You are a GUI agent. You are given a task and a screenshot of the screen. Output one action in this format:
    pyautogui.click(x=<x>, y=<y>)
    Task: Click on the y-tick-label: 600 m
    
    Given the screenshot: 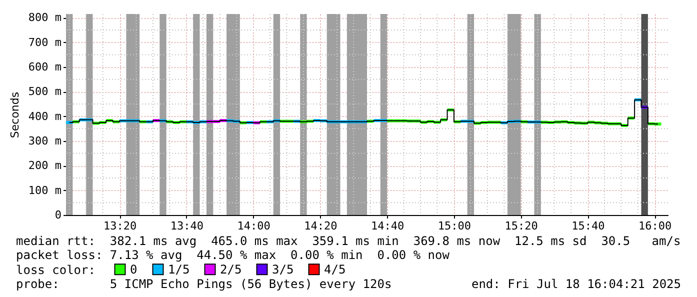 What is the action you would take?
    pyautogui.click(x=45, y=67)
    